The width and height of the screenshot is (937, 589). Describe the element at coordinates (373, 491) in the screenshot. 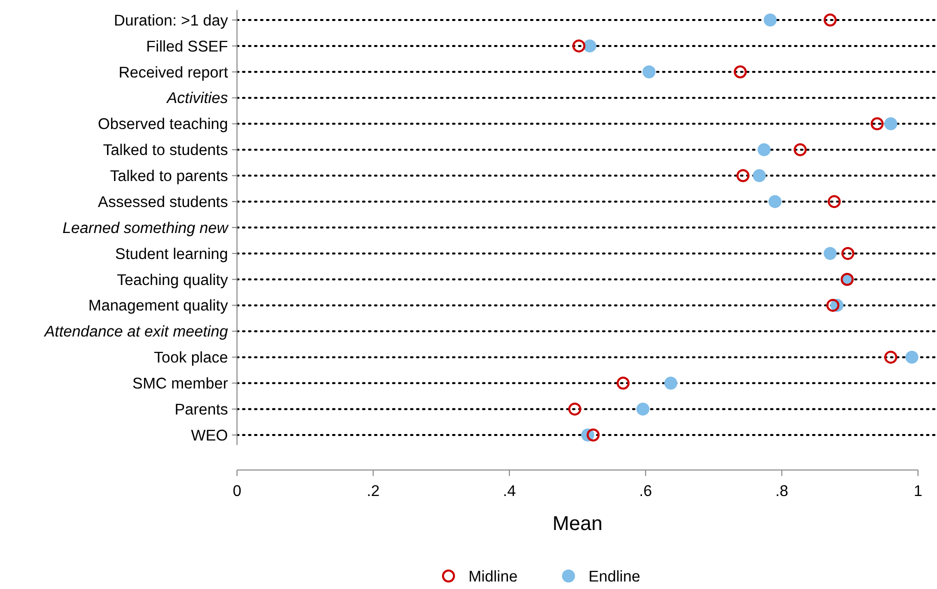

I see `x-tick-label: .2` at that location.